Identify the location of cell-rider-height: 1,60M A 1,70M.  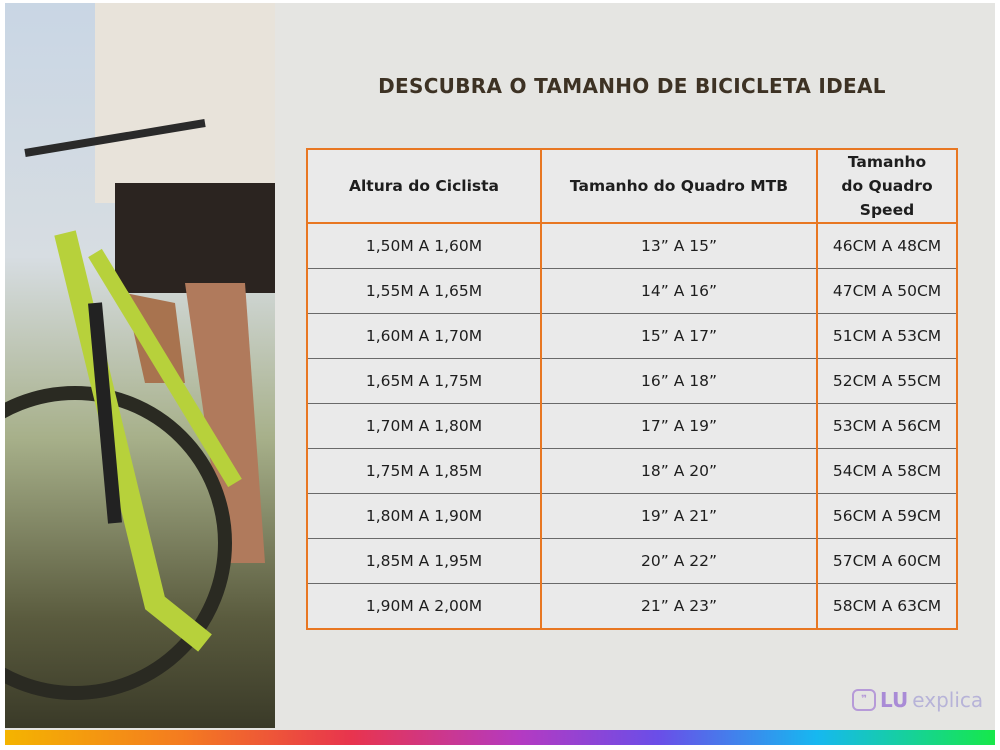
(424, 336).